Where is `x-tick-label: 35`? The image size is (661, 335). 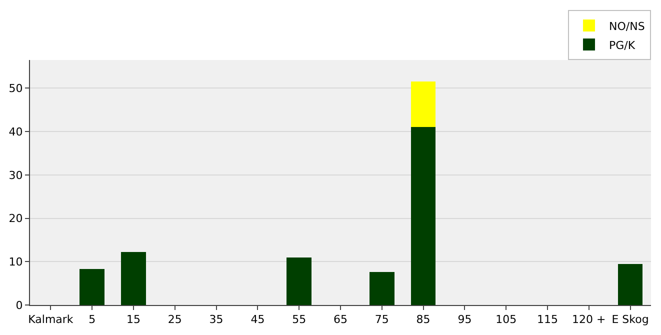
x-tick-label: 35 is located at coordinates (216, 319).